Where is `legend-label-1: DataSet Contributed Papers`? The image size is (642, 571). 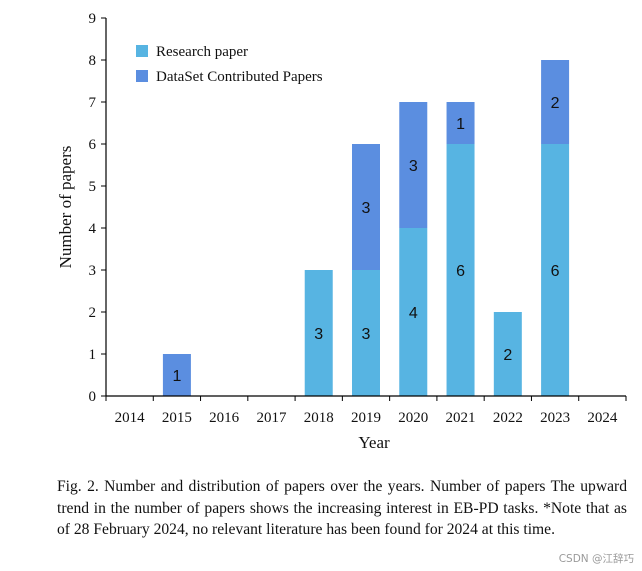 legend-label-1: DataSet Contributed Papers is located at coordinates (239, 77).